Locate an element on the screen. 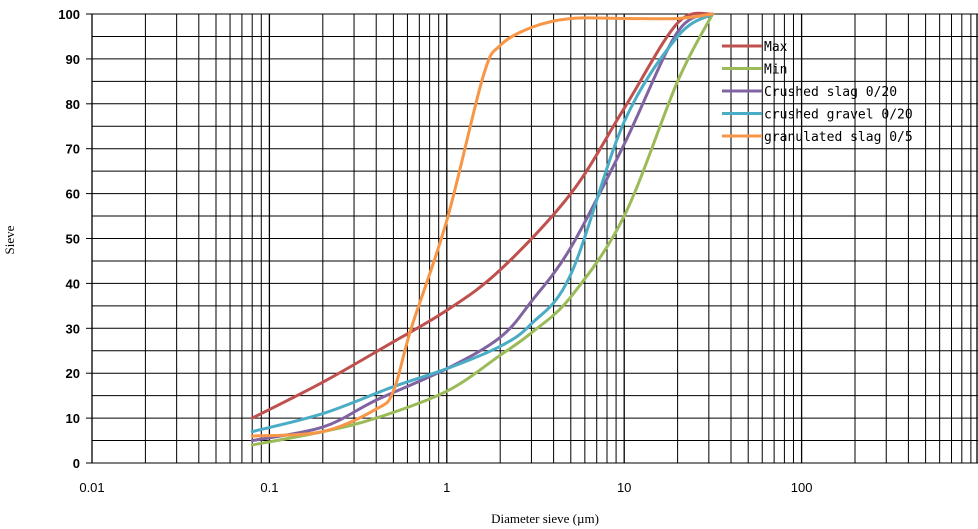 This screenshot has width=978, height=529. y-tick-label: 80 is located at coordinates (73, 104).